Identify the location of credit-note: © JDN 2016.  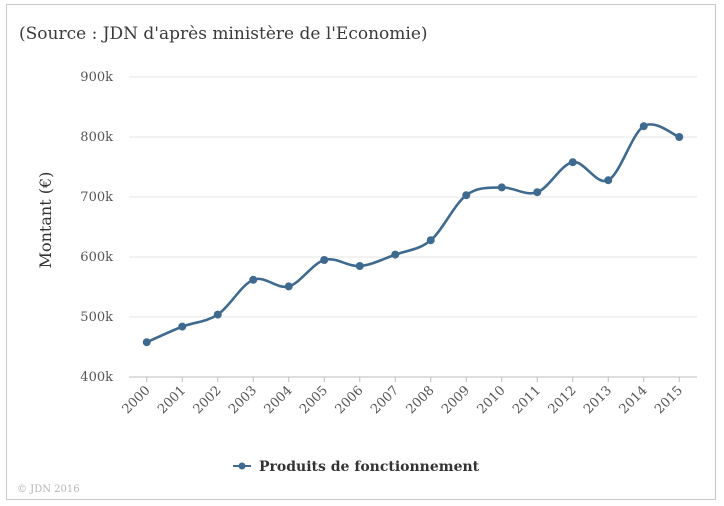
(48, 489).